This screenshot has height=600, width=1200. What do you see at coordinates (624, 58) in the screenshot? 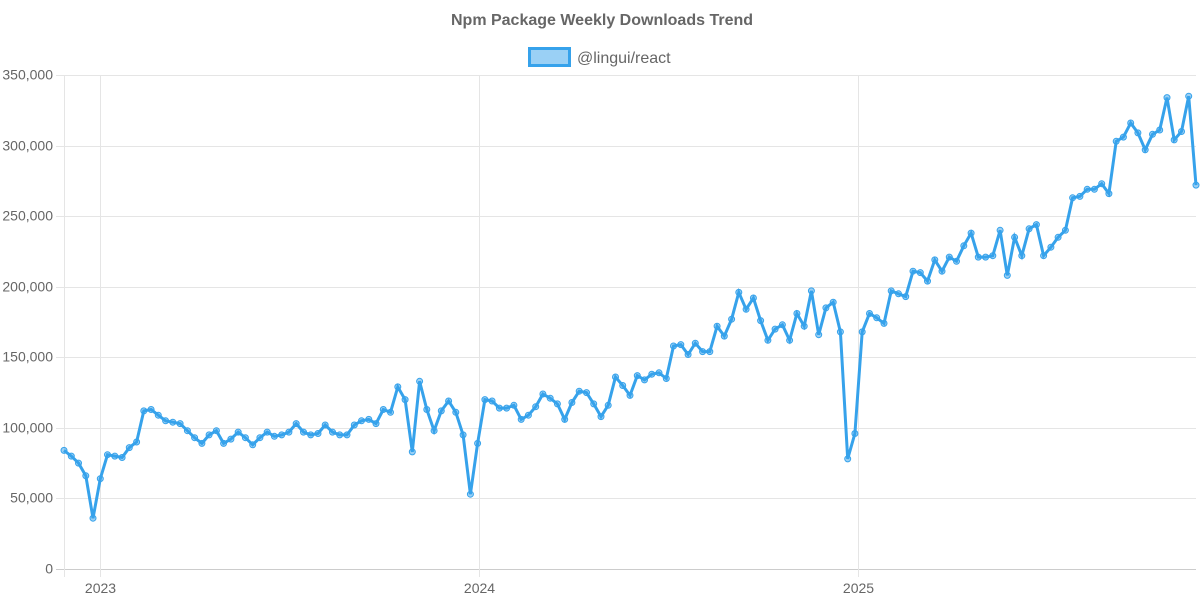
I see `legend-label: @lingui/react` at bounding box center [624, 58].